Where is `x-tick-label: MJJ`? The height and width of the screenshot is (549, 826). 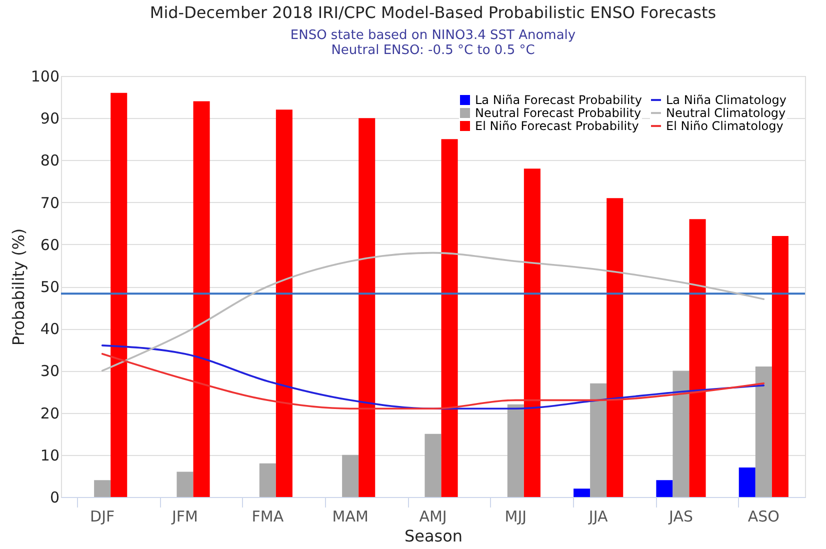
x-tick-label: MJJ is located at coordinates (515, 517).